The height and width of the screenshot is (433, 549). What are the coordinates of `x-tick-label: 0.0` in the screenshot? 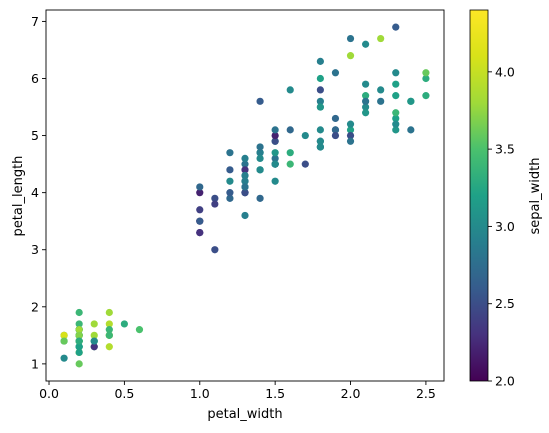 It's located at (49, 393).